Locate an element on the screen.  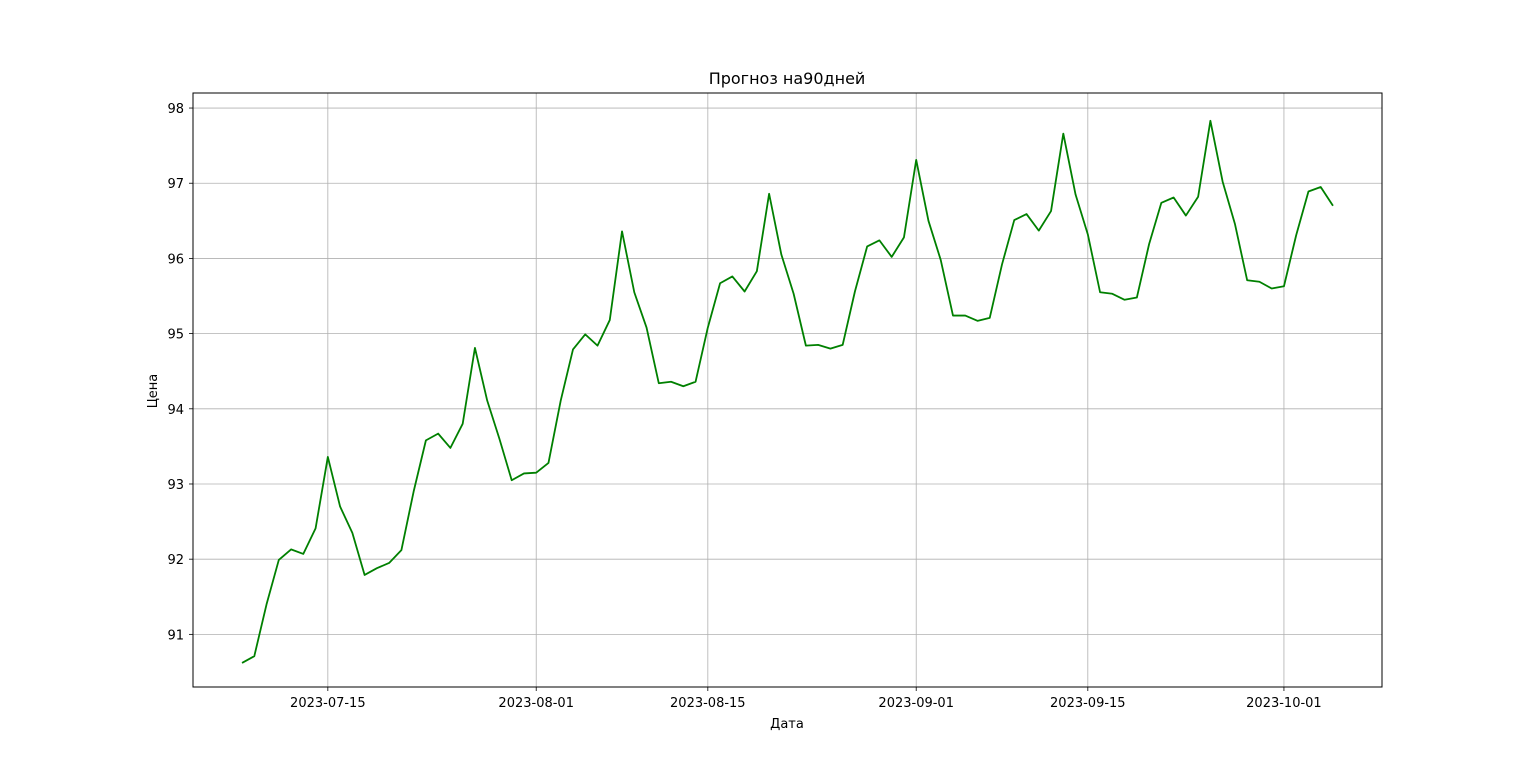
y-tick-label: 92 is located at coordinates (175, 560).